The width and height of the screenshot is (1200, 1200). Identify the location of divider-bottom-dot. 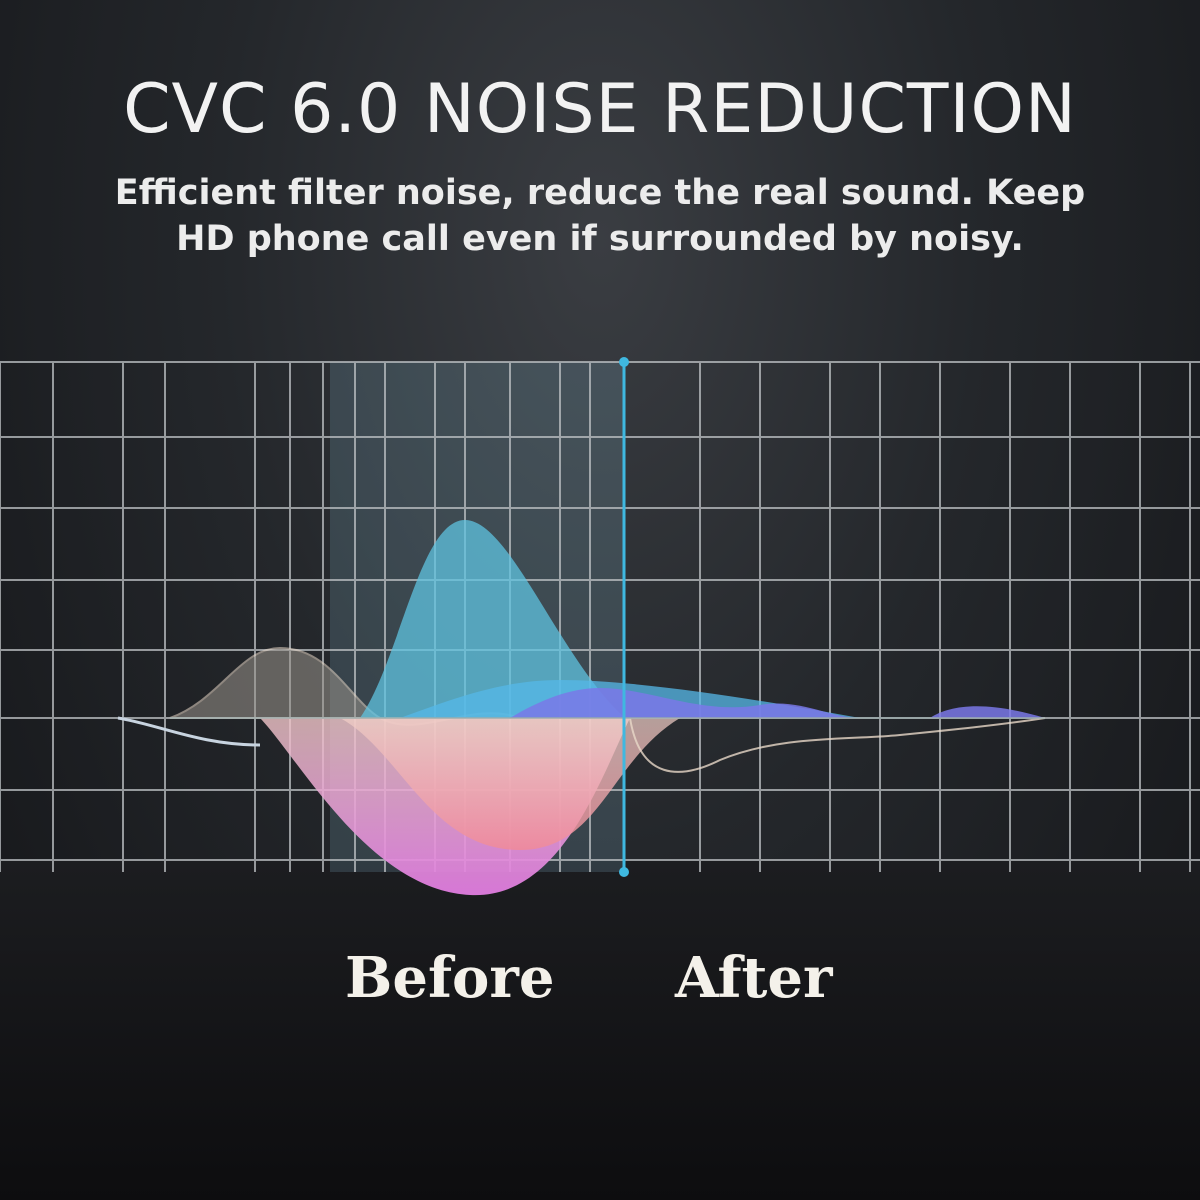
(624, 872).